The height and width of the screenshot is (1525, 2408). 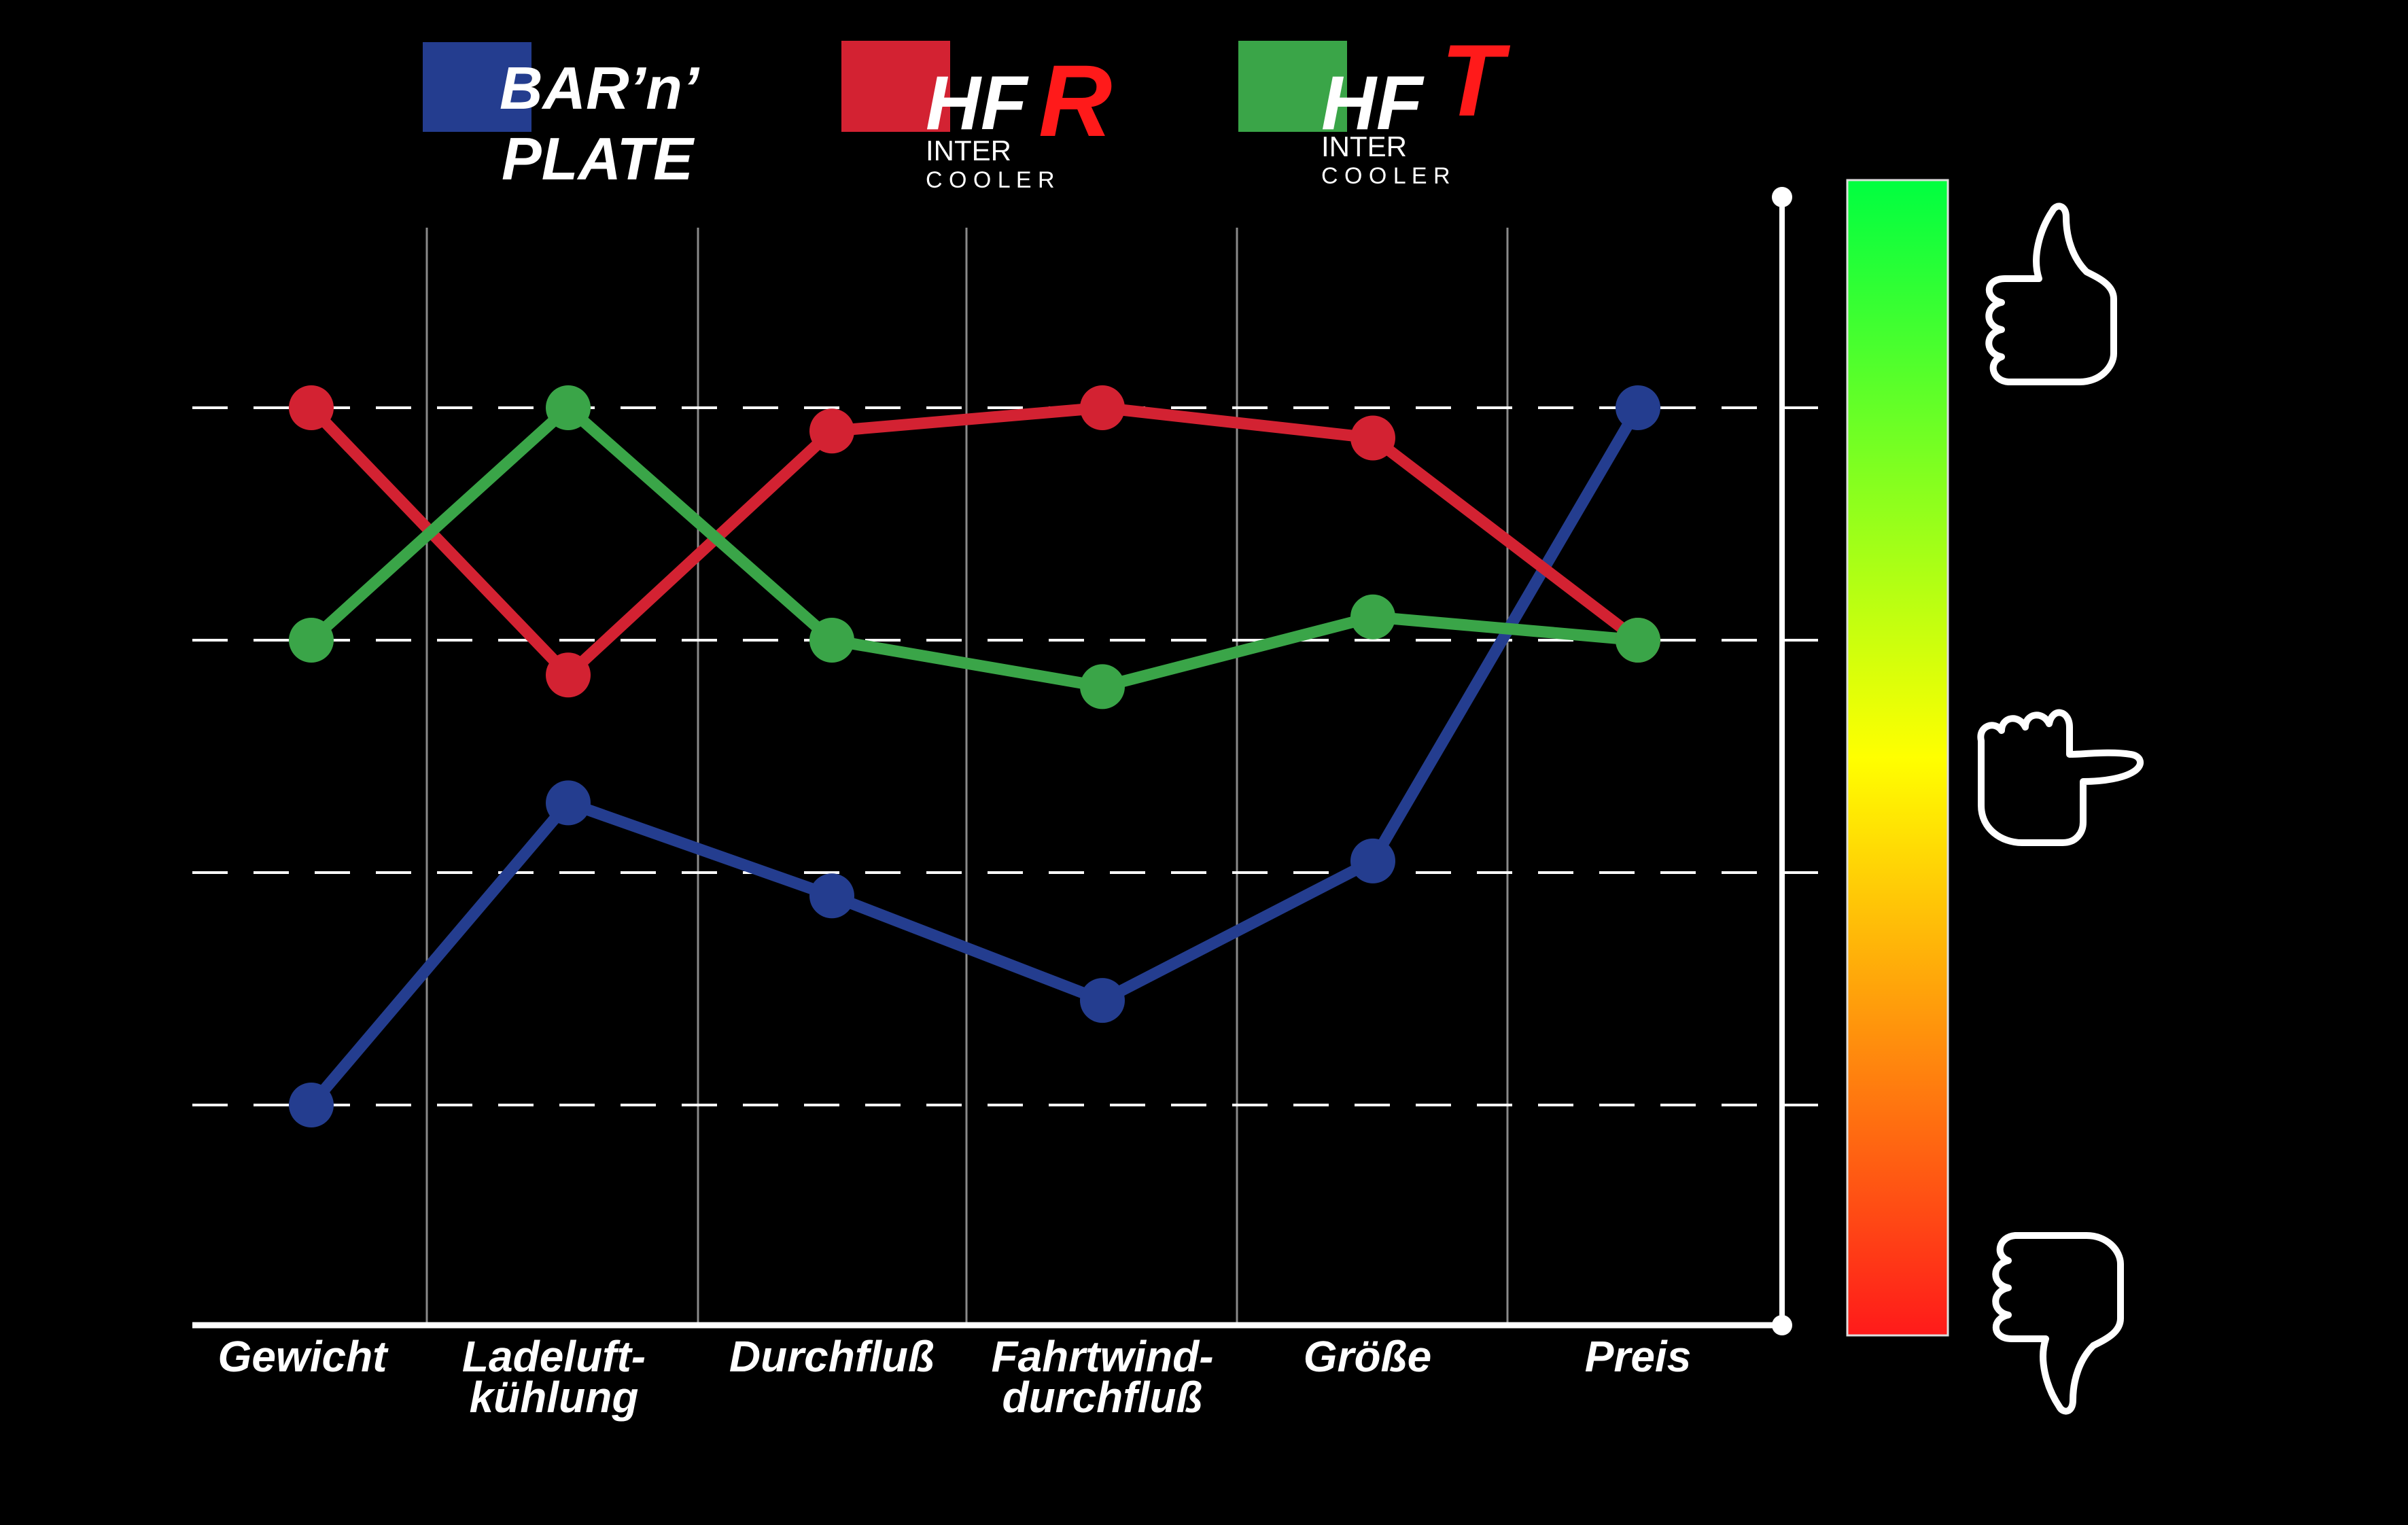 What do you see at coordinates (554, 1397) in the screenshot?
I see `category-label: kühlung` at bounding box center [554, 1397].